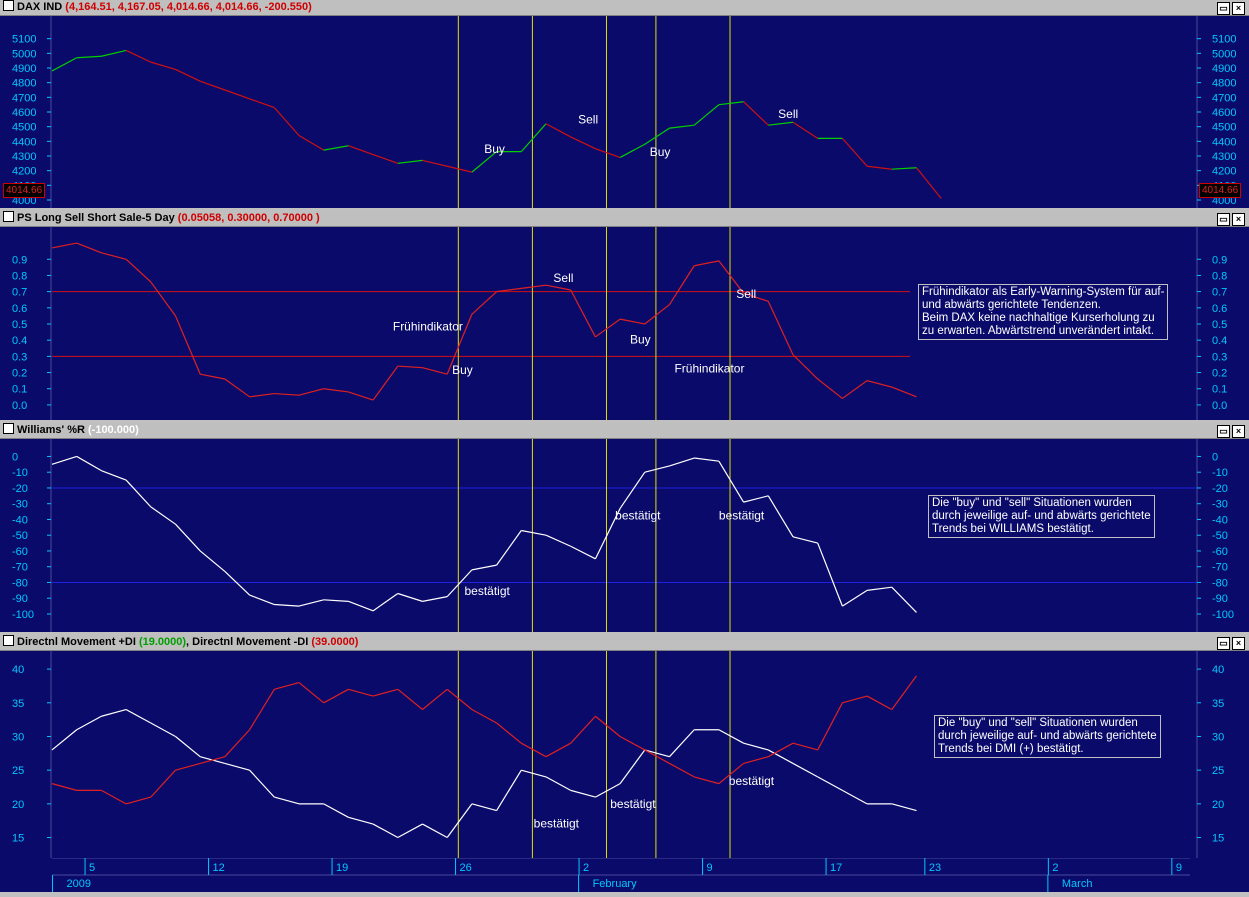 This screenshot has height=897, width=1249. I want to click on y-tick-label-right: 0, so click(1215, 457).